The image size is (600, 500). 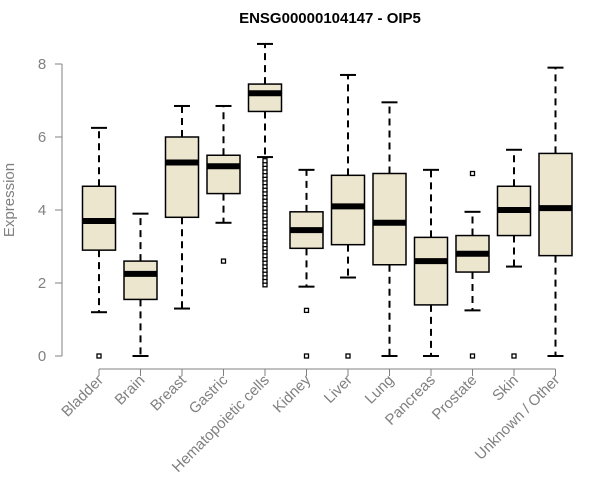 I want to click on y-axis-label: Expression, so click(x=9, y=200).